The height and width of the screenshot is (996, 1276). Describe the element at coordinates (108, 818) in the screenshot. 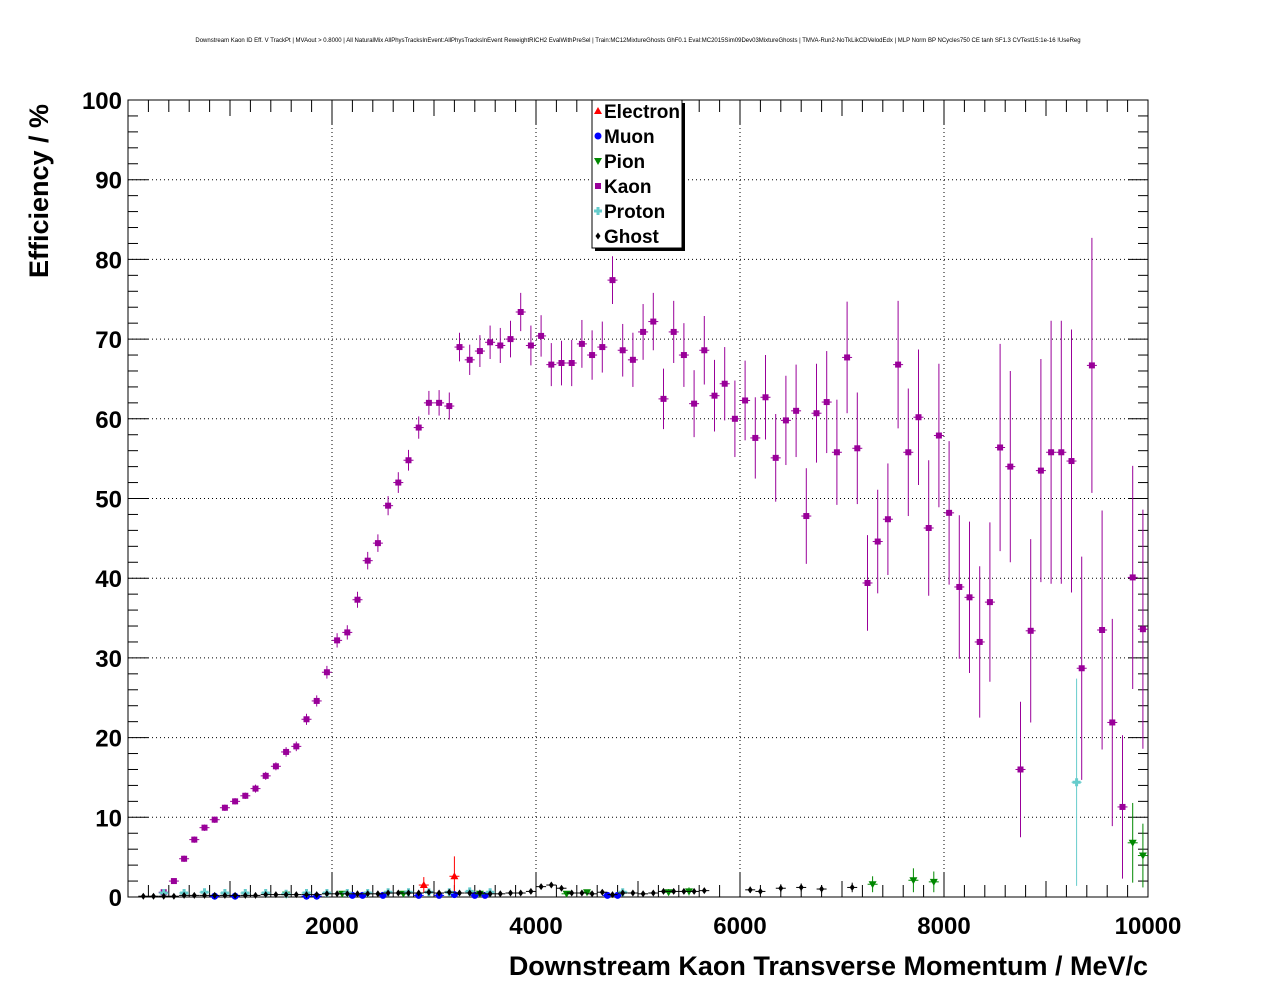

I see `y-tick-label: 10` at that location.